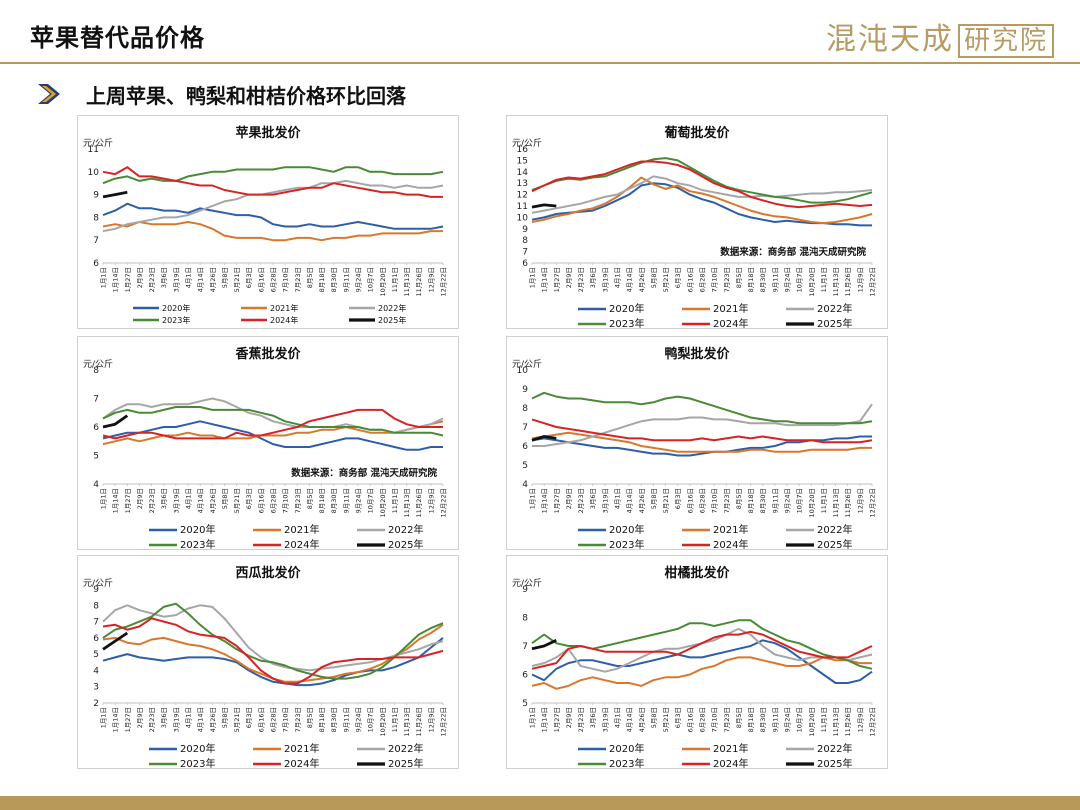  What do you see at coordinates (697, 573) in the screenshot?
I see `chart-title: 柑橘批发价` at bounding box center [697, 573].